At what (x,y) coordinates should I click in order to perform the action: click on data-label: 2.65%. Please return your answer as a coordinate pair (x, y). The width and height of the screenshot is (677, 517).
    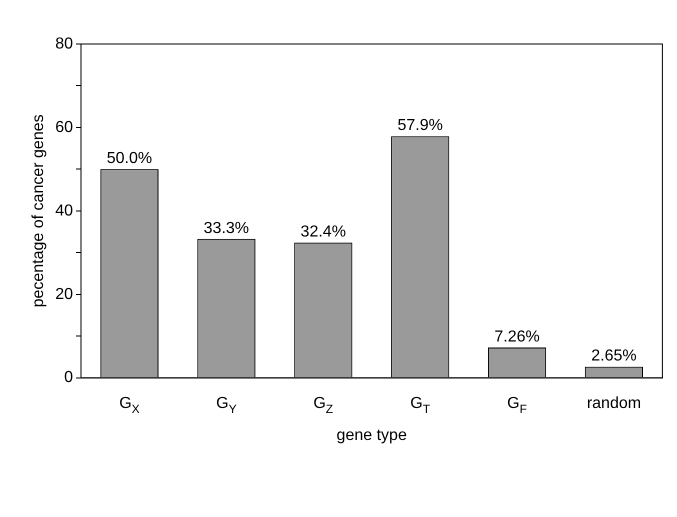
    Looking at the image, I should click on (614, 356).